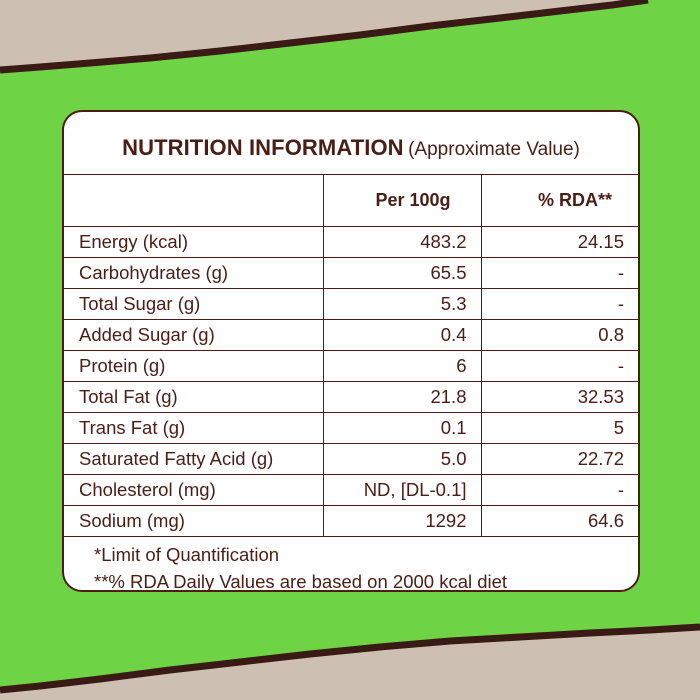  What do you see at coordinates (194, 335) in the screenshot?
I see `nutrient-label: Added Sugar (g)` at bounding box center [194, 335].